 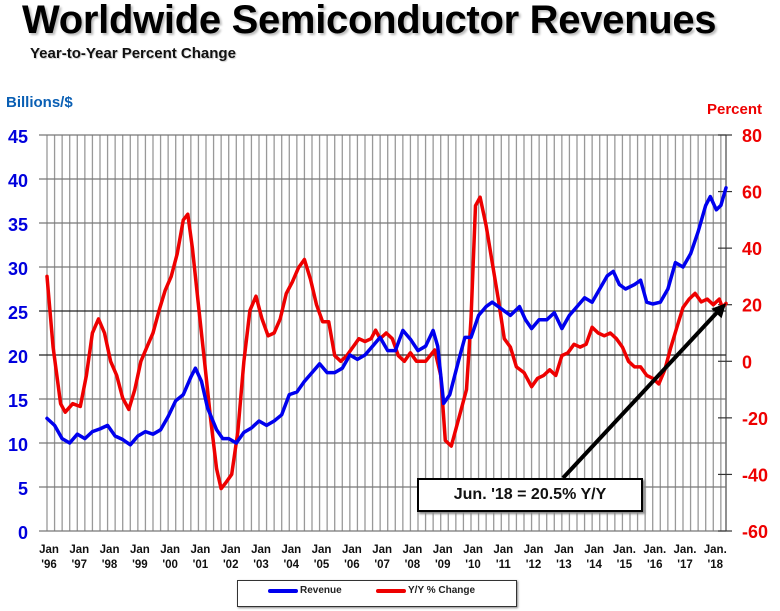 What do you see at coordinates (747, 362) in the screenshot?
I see `y-tick-label-right: 0` at bounding box center [747, 362].